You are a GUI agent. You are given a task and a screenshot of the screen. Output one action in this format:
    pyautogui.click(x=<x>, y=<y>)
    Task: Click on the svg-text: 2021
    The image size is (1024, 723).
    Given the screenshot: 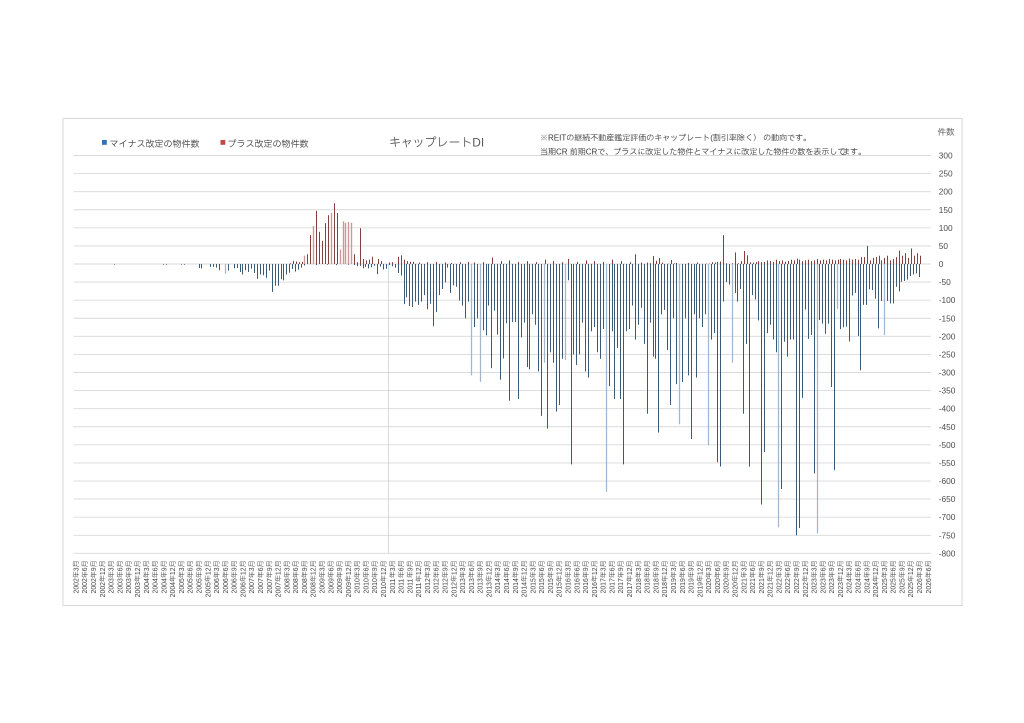 What is the action you would take?
    pyautogui.click(x=744, y=585)
    